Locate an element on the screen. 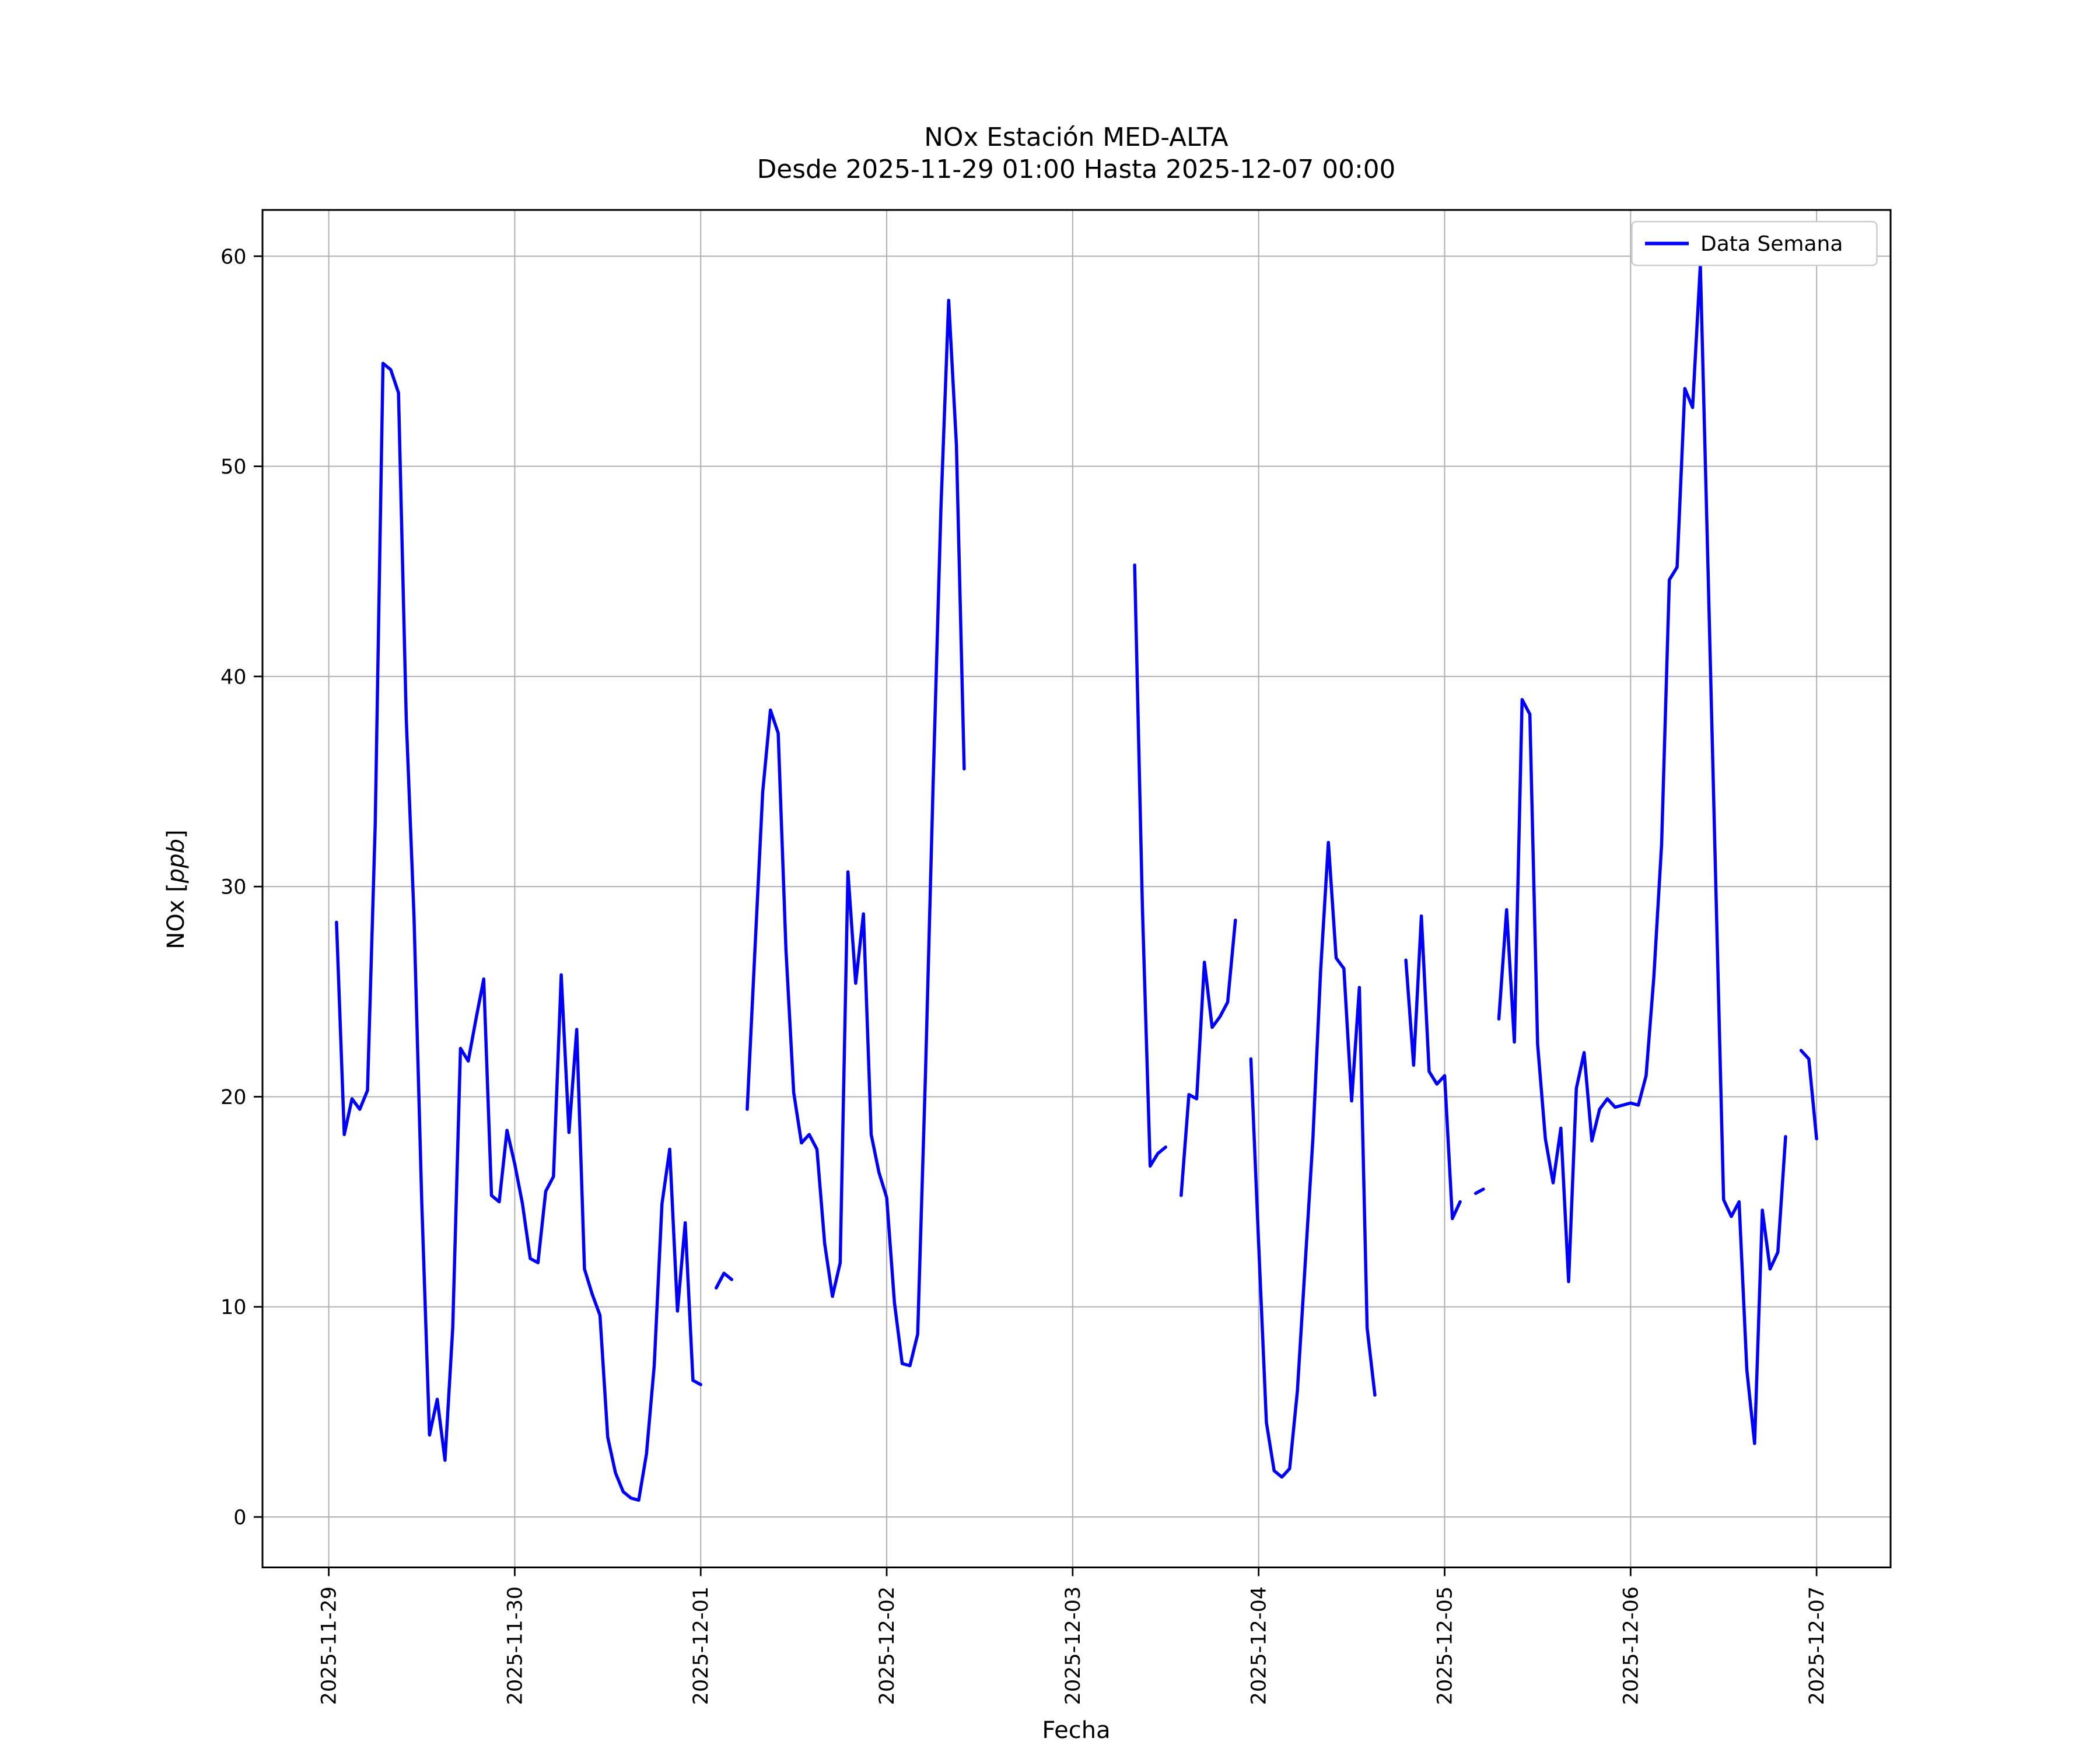 Image resolution: width=2100 pixels, height=1752 pixels. legend: Data Semana is located at coordinates (1754, 243).